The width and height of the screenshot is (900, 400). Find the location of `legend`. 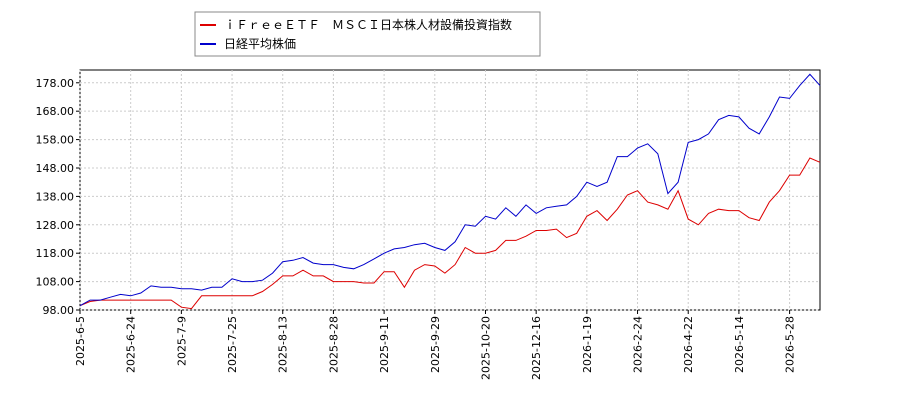

legend is located at coordinates (367, 34).